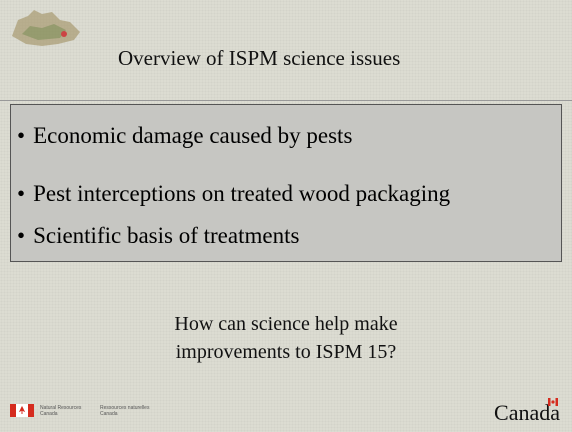 This screenshot has height=432, width=572. I want to click on divider, so click(286, 100).